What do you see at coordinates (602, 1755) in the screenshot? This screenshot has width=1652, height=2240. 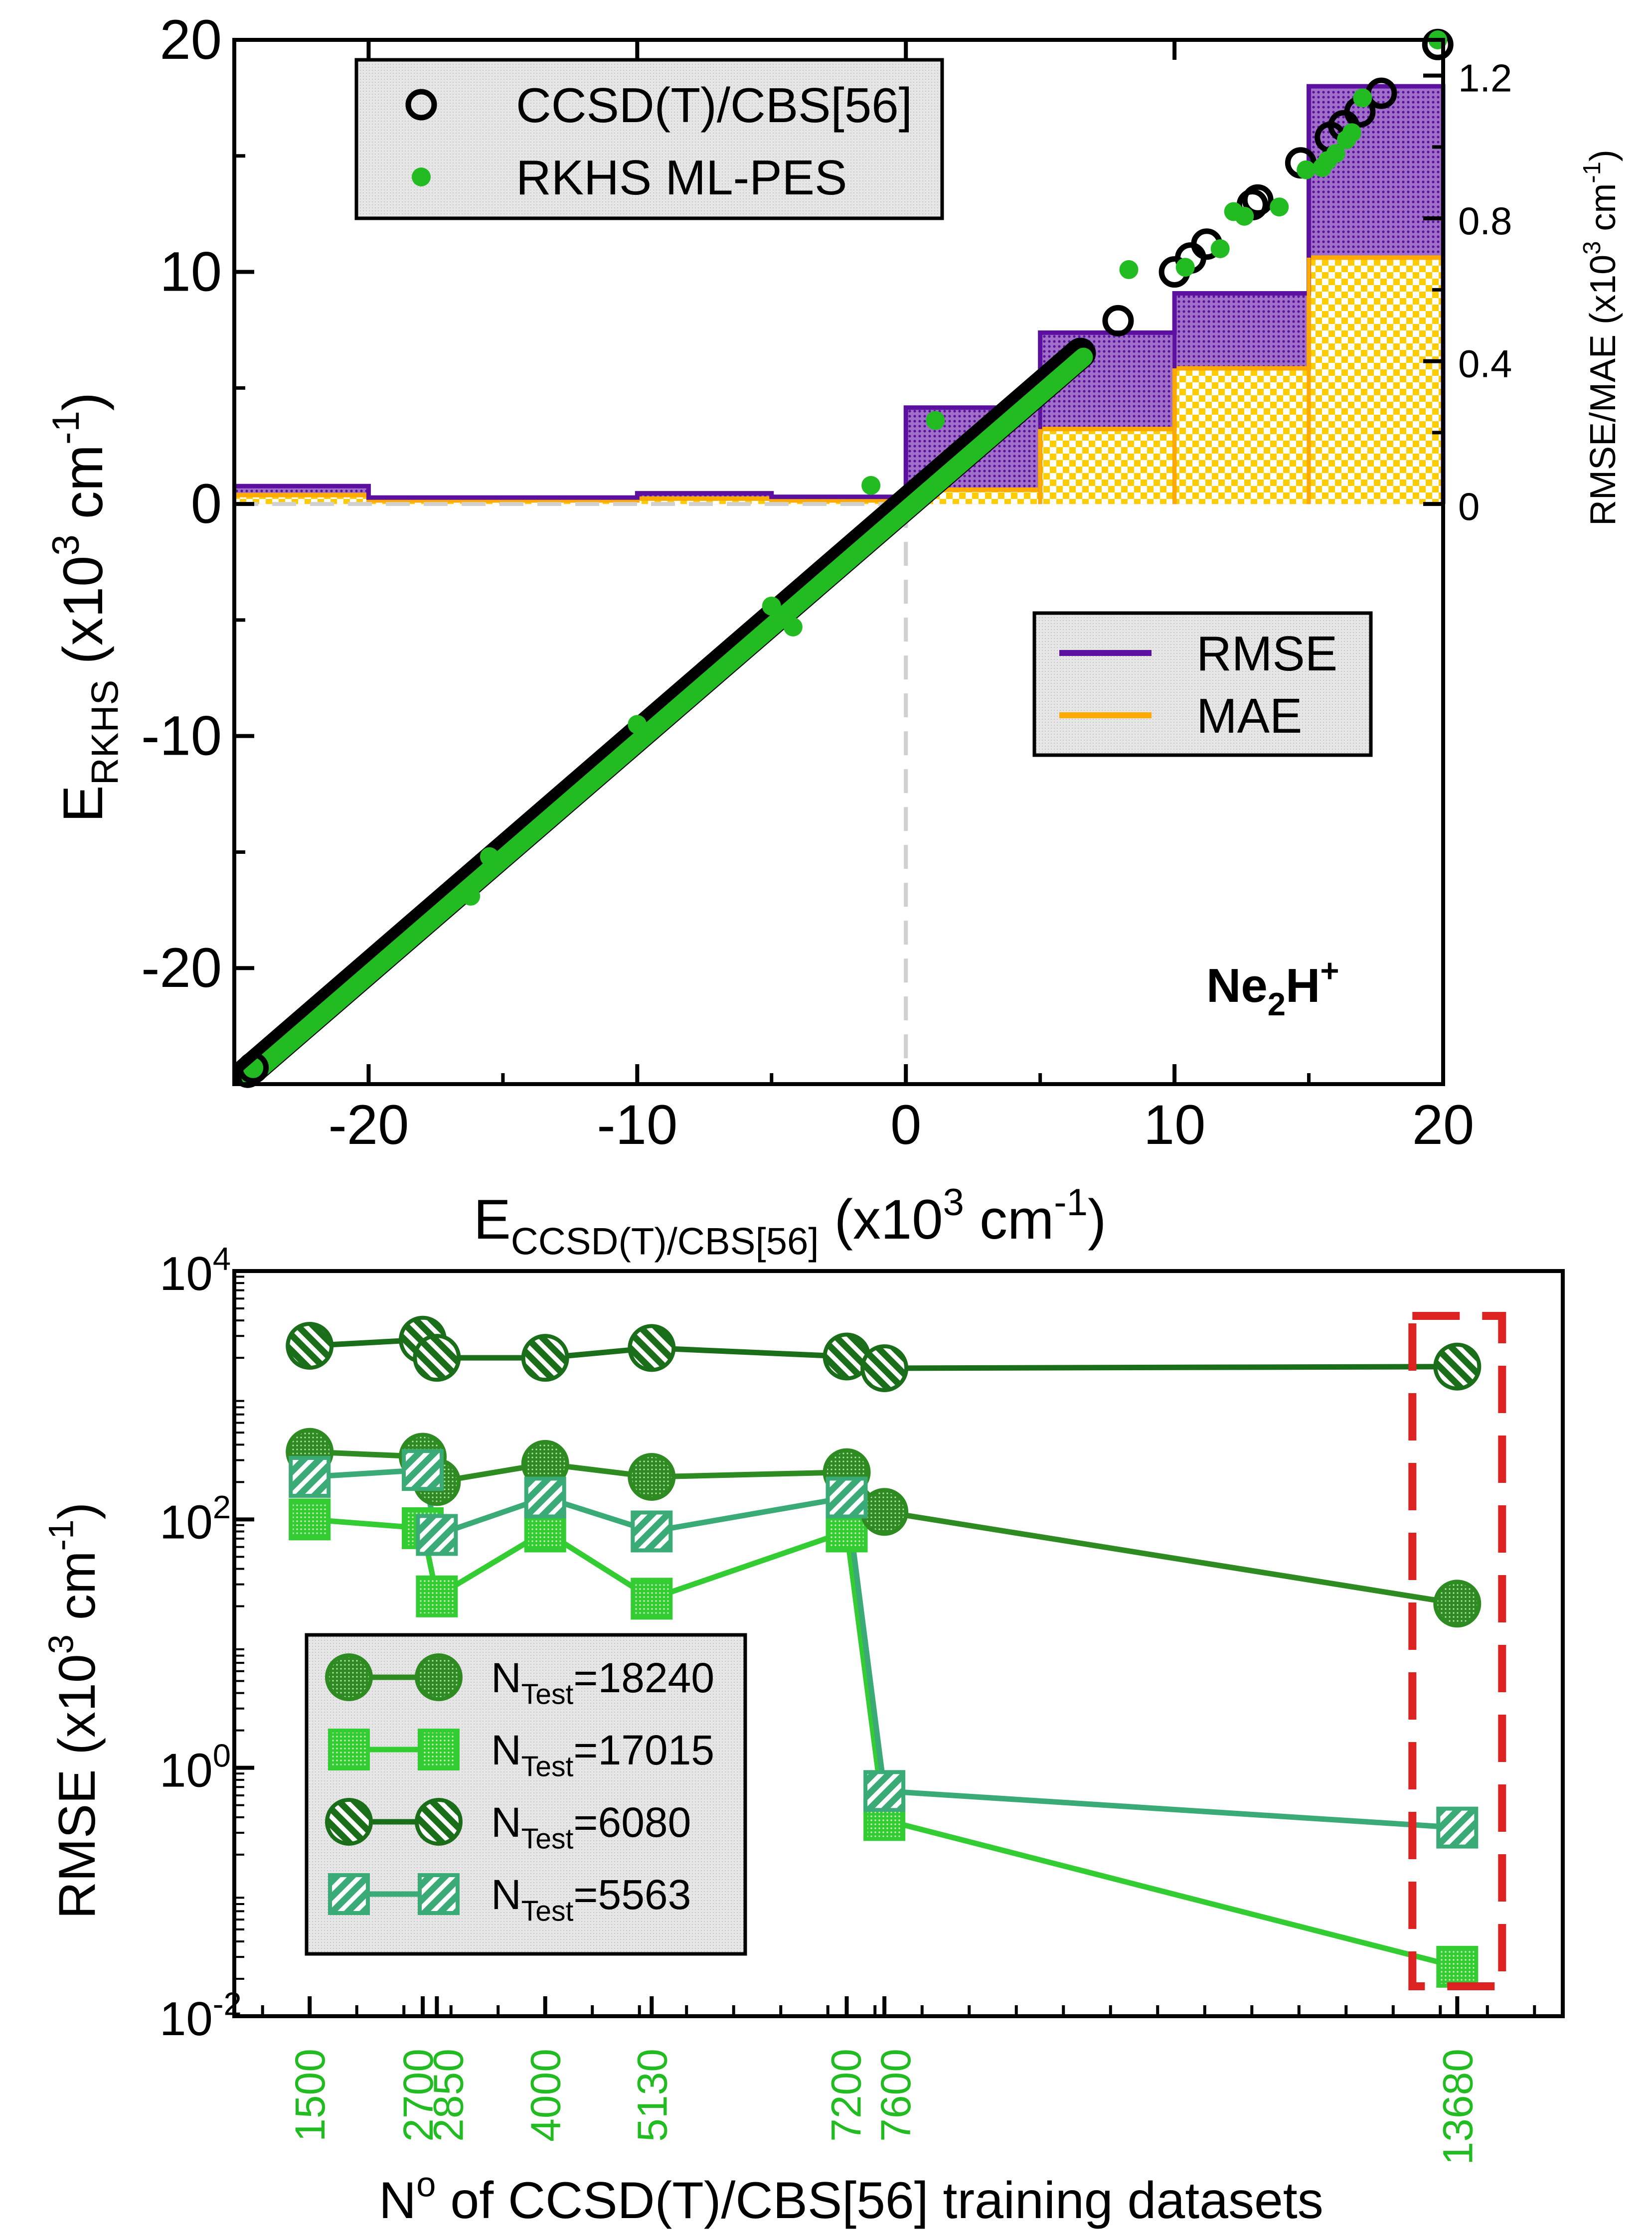 I see `legend-label: NTest=17015` at bounding box center [602, 1755].